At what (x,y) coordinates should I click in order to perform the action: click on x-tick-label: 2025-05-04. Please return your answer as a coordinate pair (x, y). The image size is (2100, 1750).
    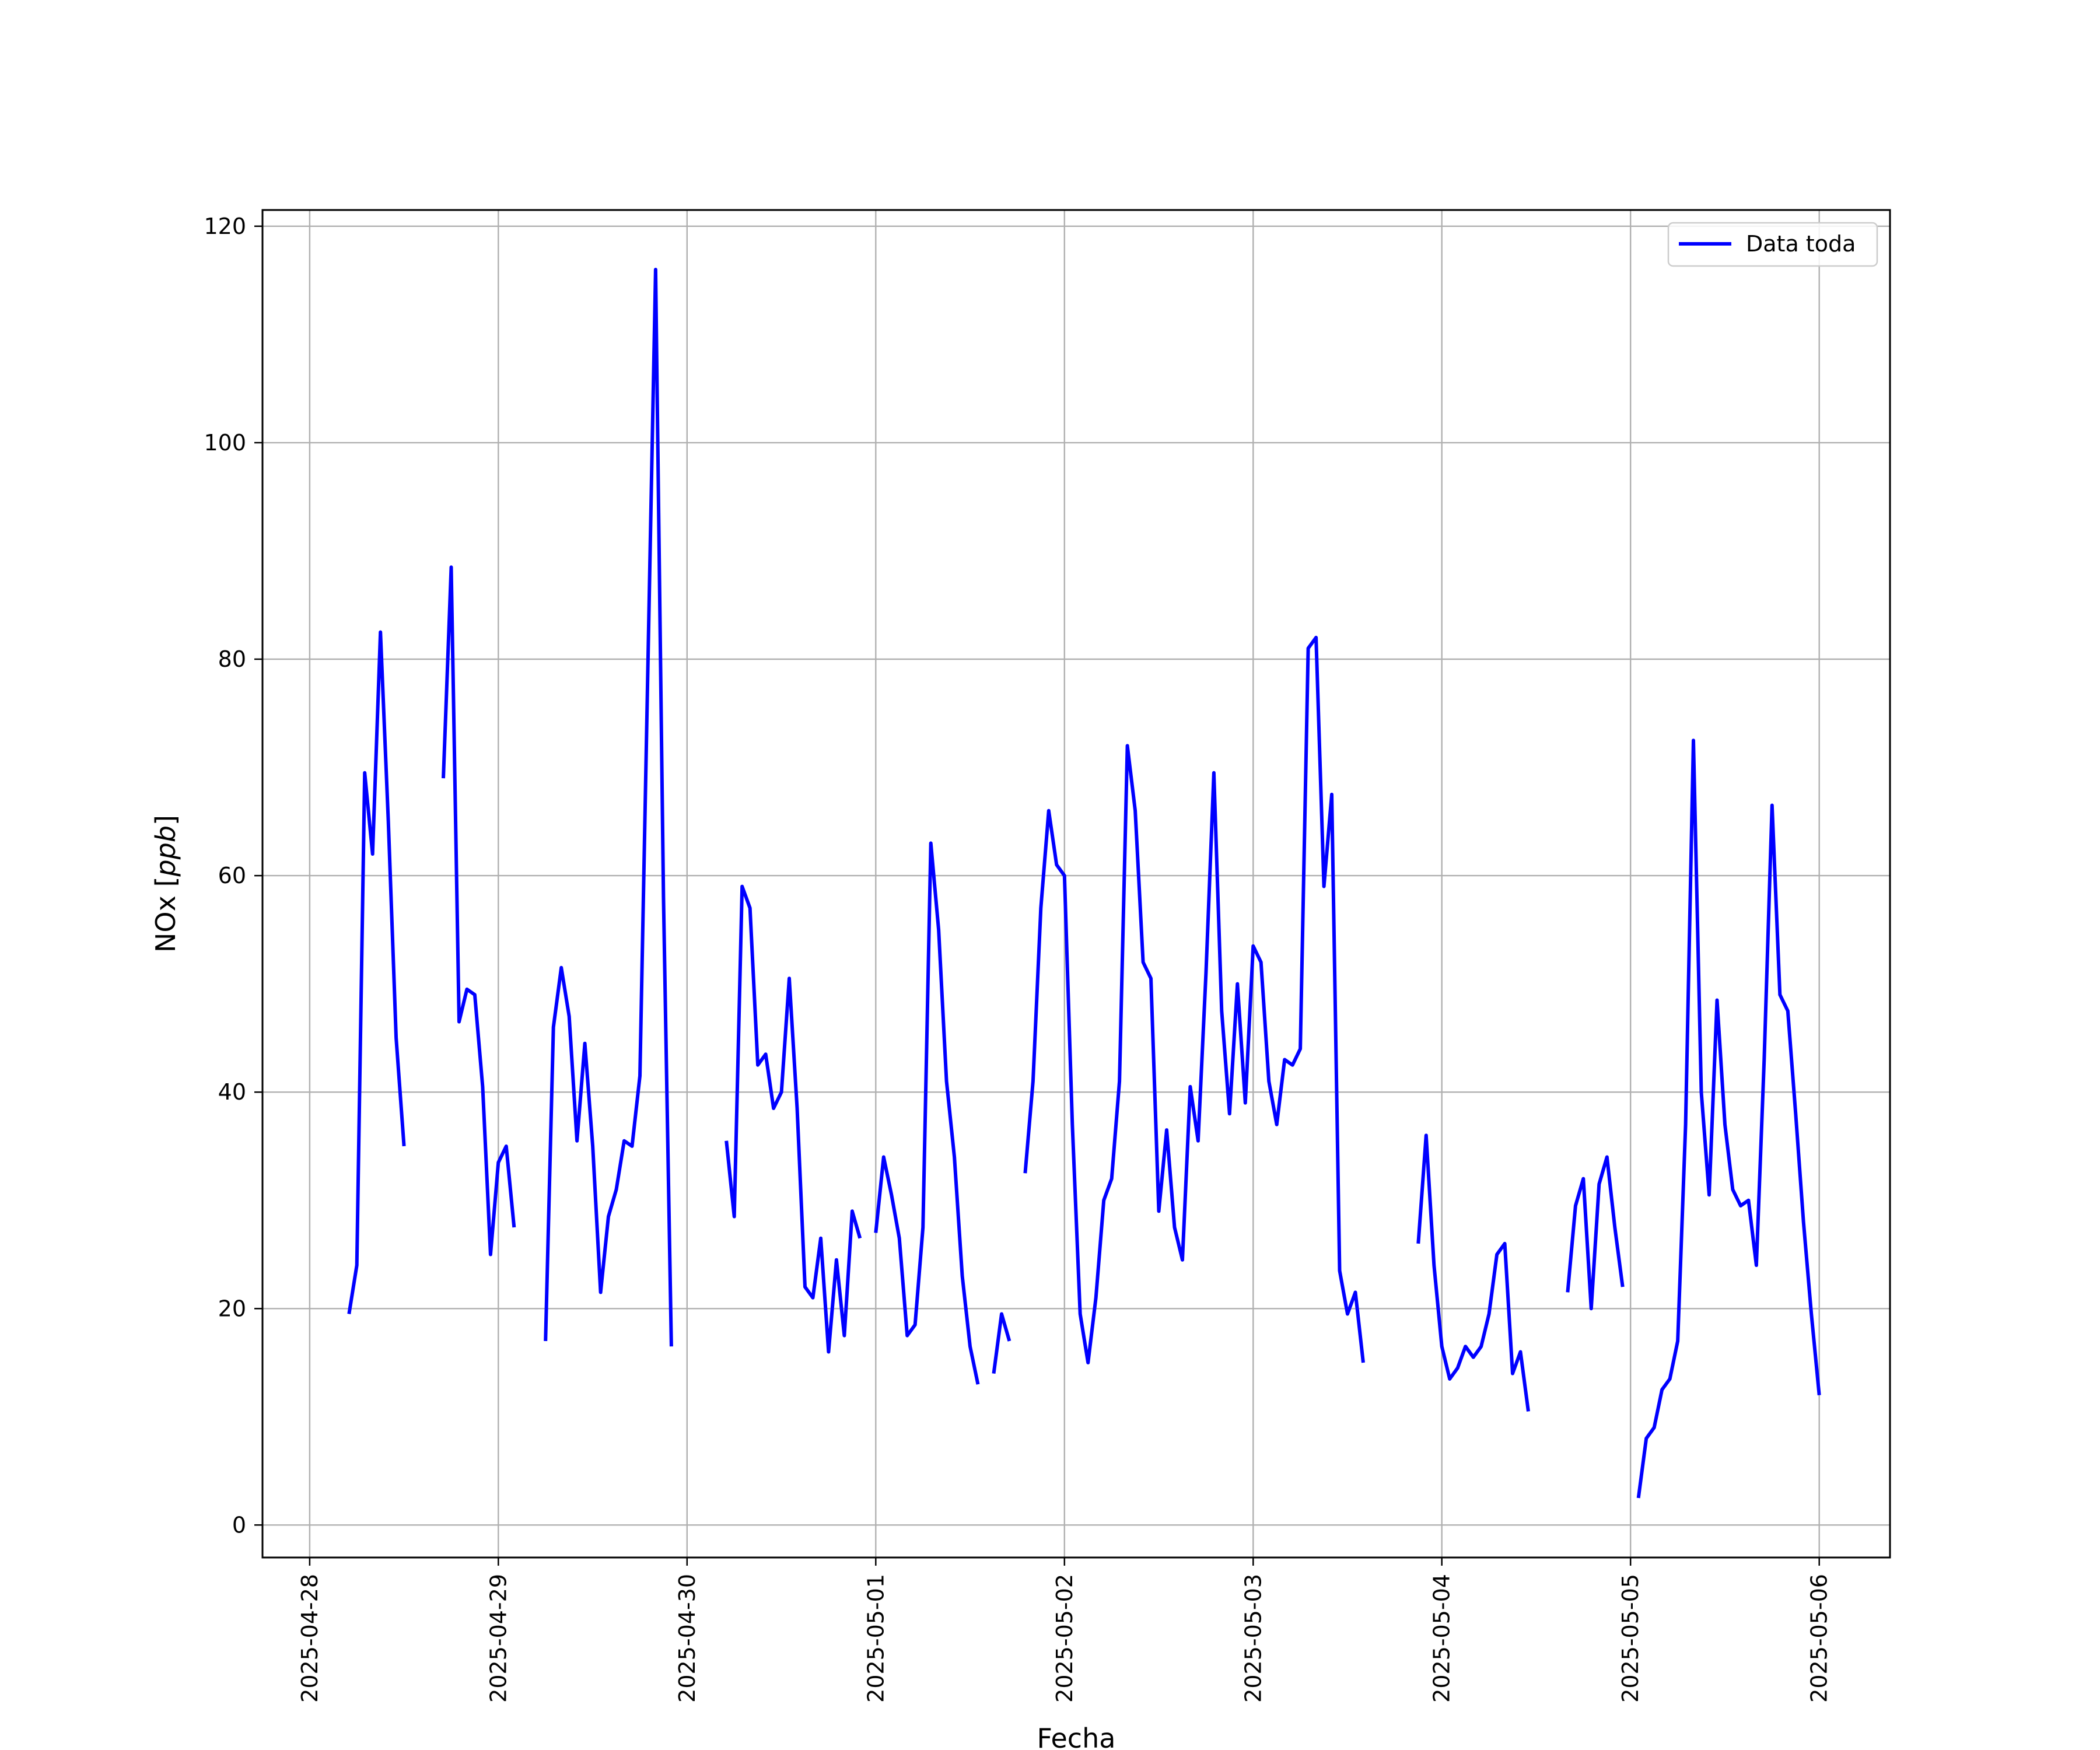
    Looking at the image, I should click on (1442, 1638).